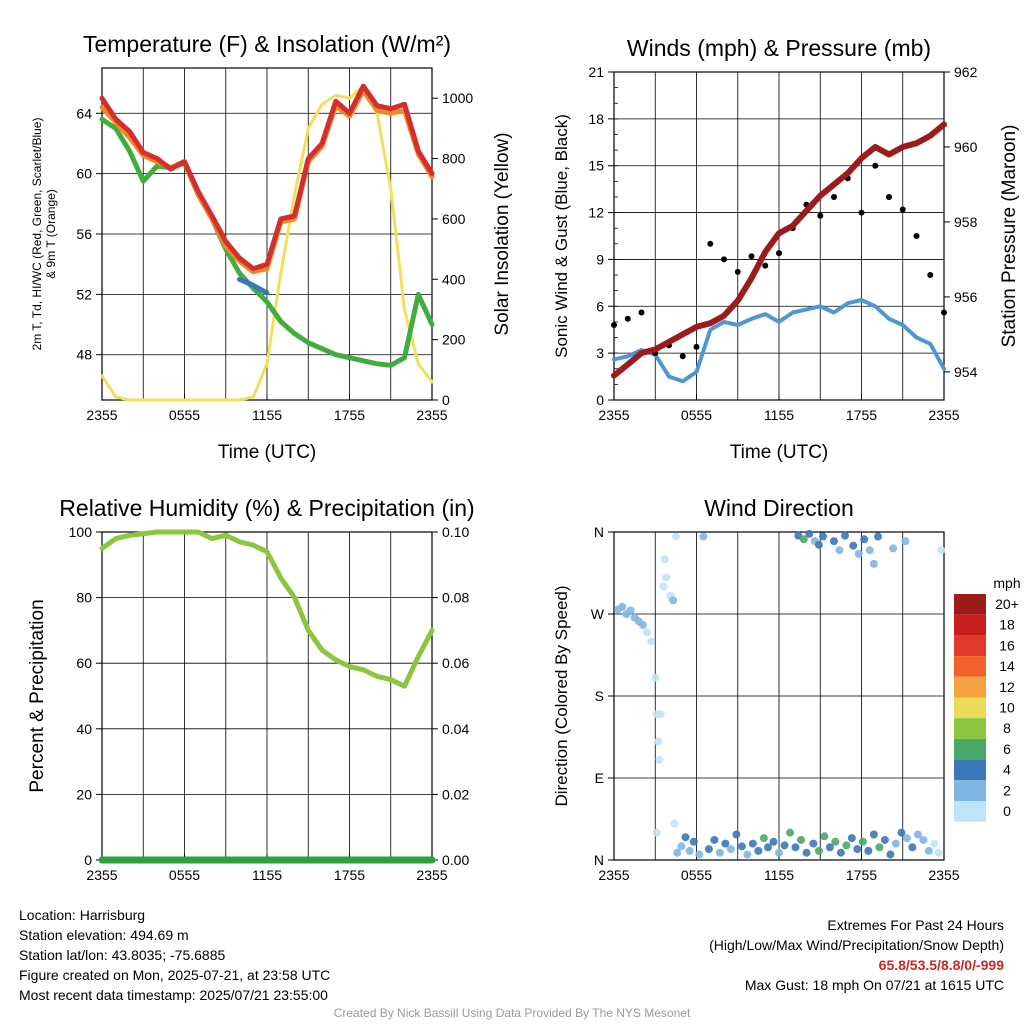 This screenshot has width=1024, height=1024. Describe the element at coordinates (600, 306) in the screenshot. I see `winds-y-tick-label: 6` at that location.